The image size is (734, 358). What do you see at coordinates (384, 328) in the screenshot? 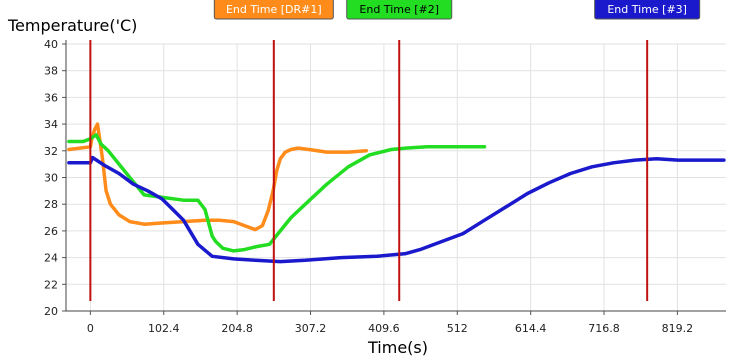
I see `x-tick-label: 409.6` at bounding box center [384, 328].